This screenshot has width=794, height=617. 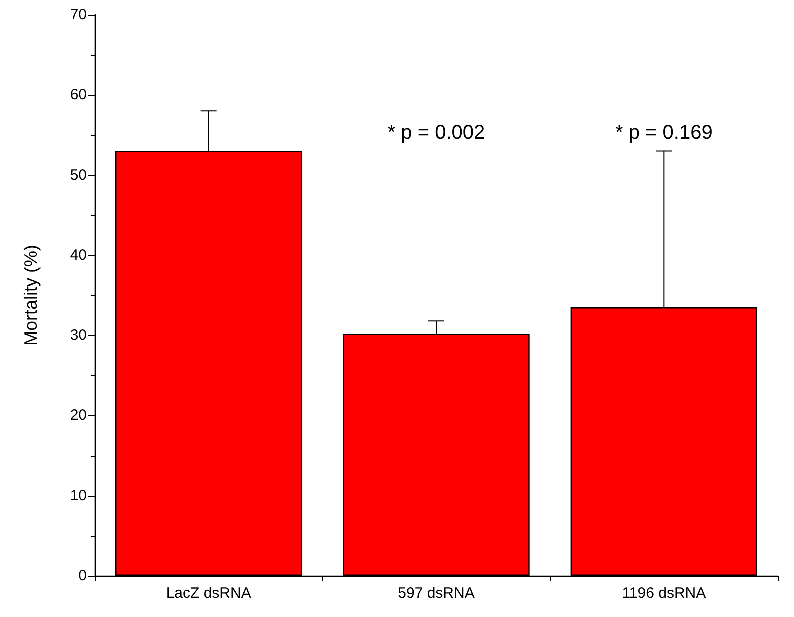 I want to click on annotation: * p = 0.169, so click(x=664, y=133).